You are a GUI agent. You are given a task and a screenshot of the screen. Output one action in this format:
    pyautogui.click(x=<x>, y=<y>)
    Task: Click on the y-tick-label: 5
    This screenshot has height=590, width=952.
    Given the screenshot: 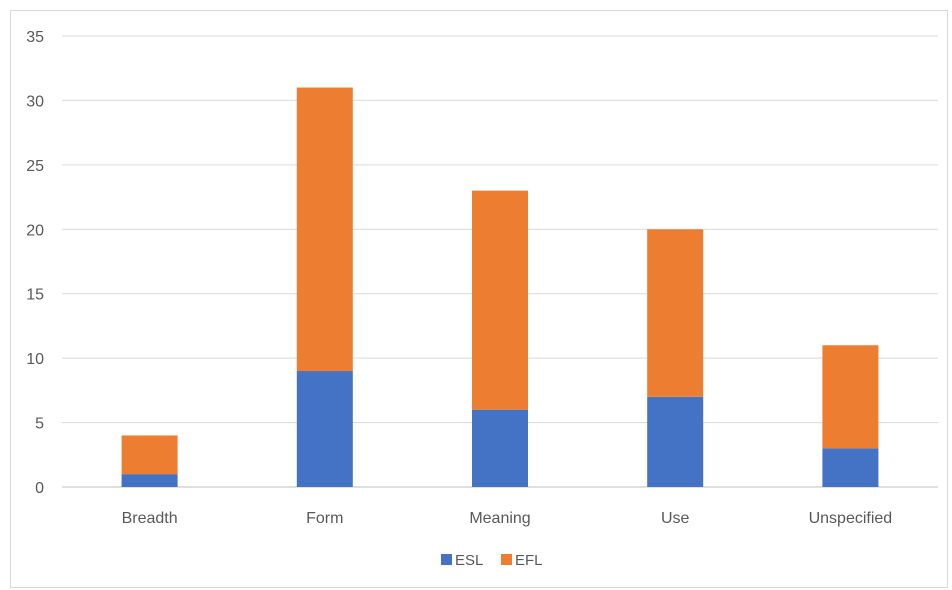 What is the action you would take?
    pyautogui.click(x=39, y=424)
    